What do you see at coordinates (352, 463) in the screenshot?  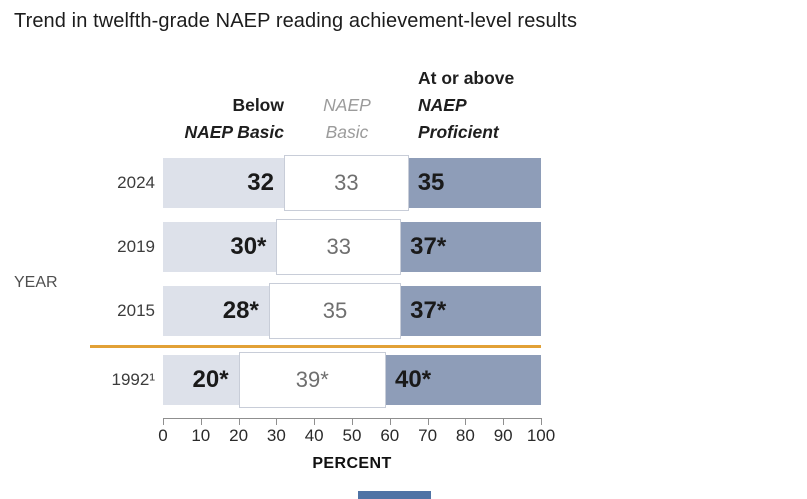 I see `x-axis-label: PERCENT` at bounding box center [352, 463].